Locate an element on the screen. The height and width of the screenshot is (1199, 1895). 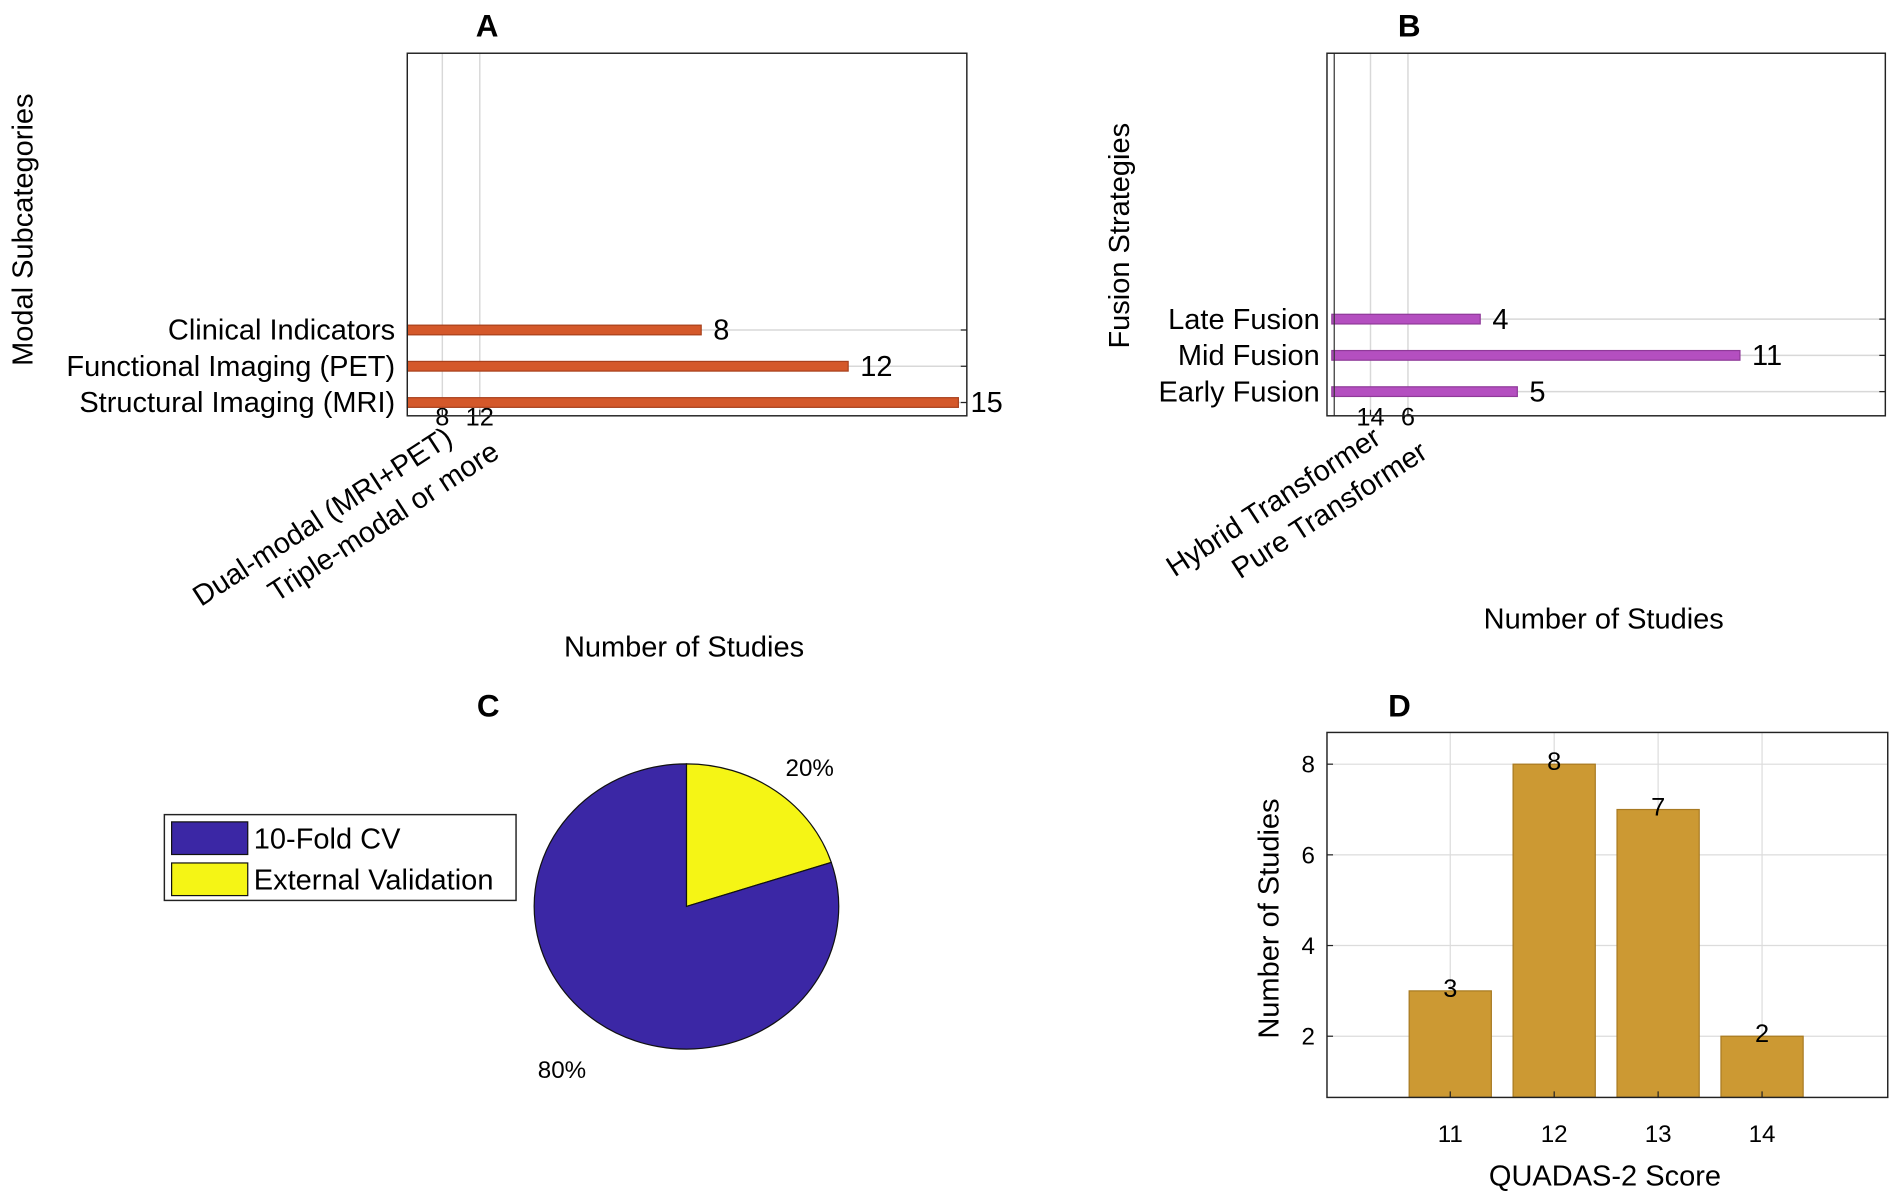
bar-value-label: 8 is located at coordinates (1554, 762).